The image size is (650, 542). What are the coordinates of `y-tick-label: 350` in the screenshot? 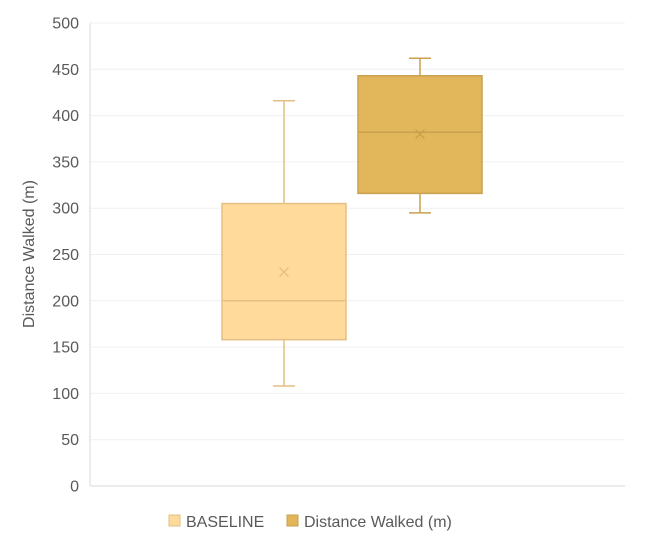 It's located at (65, 162).